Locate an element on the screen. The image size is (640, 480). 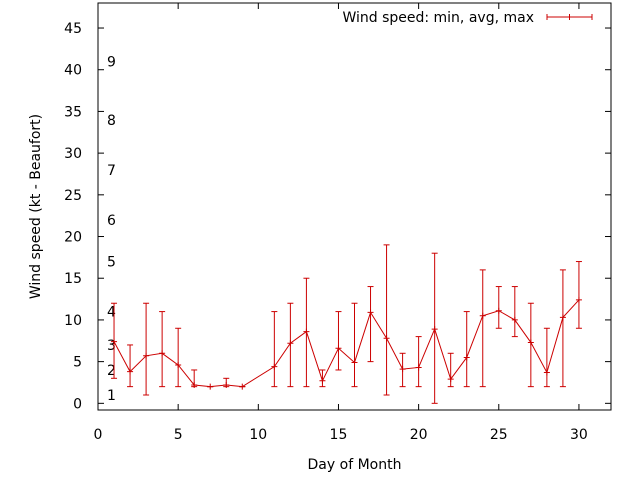
y-tick-label: 45 is located at coordinates (73, 29).